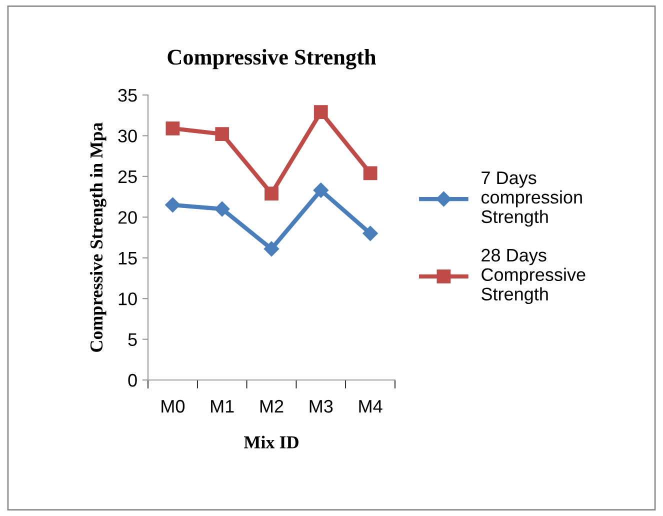  I want to click on x-tick-label: M1, so click(222, 406).